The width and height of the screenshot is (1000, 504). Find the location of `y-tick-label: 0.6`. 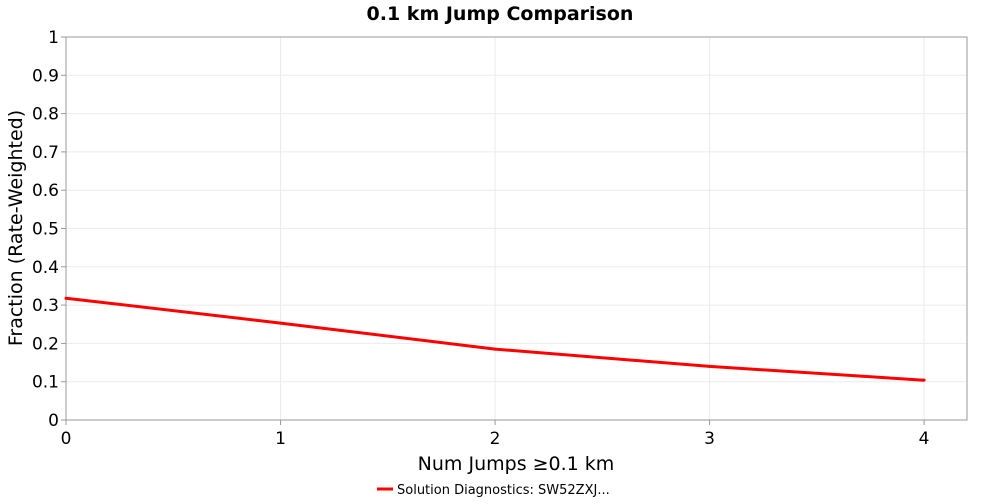

y-tick-label: 0.6 is located at coordinates (45, 191).